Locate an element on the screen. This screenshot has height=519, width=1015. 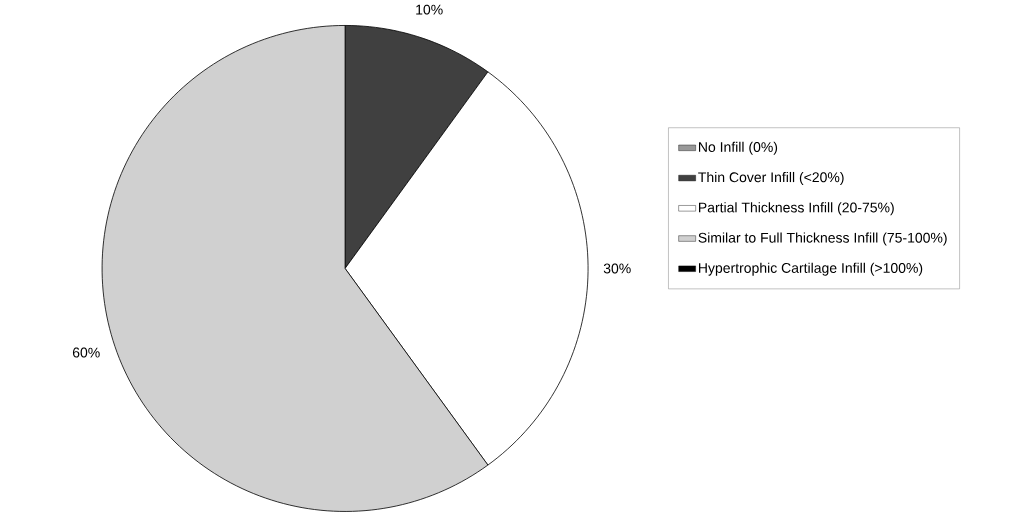
legend-label: Hypertrophic Cartilage Infill (>100%) is located at coordinates (811, 269).